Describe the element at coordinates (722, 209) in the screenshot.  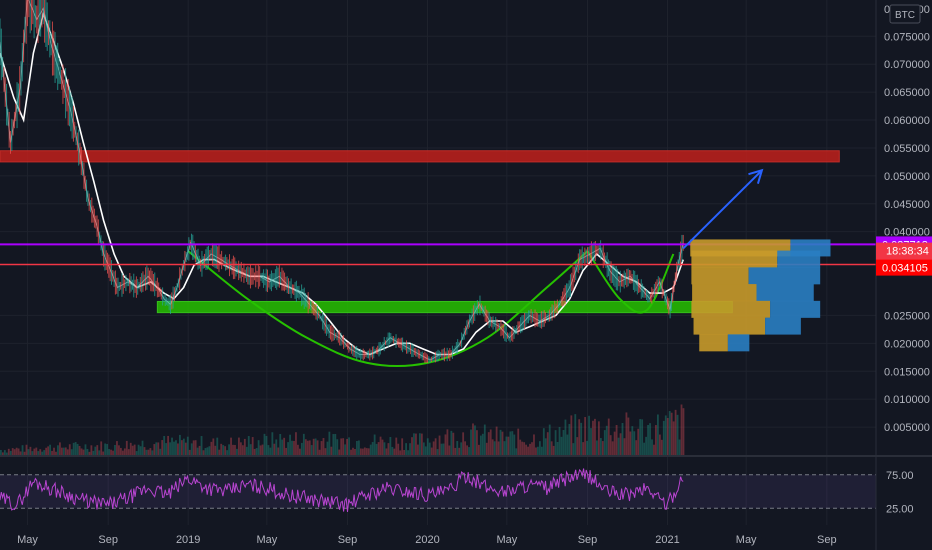
I see `projection-arrow-shaft` at that location.